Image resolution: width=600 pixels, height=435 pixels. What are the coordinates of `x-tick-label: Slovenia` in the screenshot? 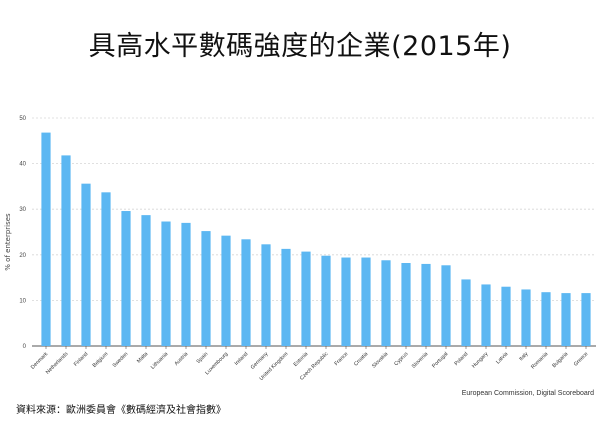 It's located at (420, 360).